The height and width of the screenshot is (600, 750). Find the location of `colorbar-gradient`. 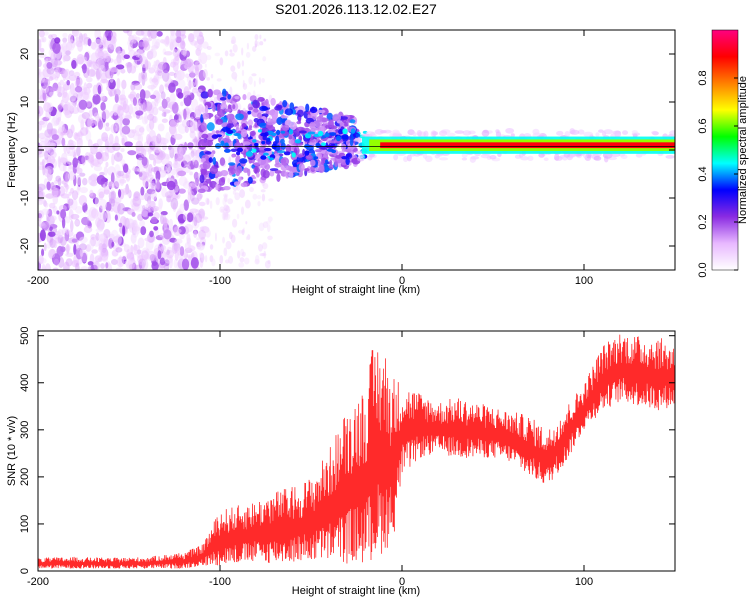

colorbar-gradient is located at coordinates (725, 150).